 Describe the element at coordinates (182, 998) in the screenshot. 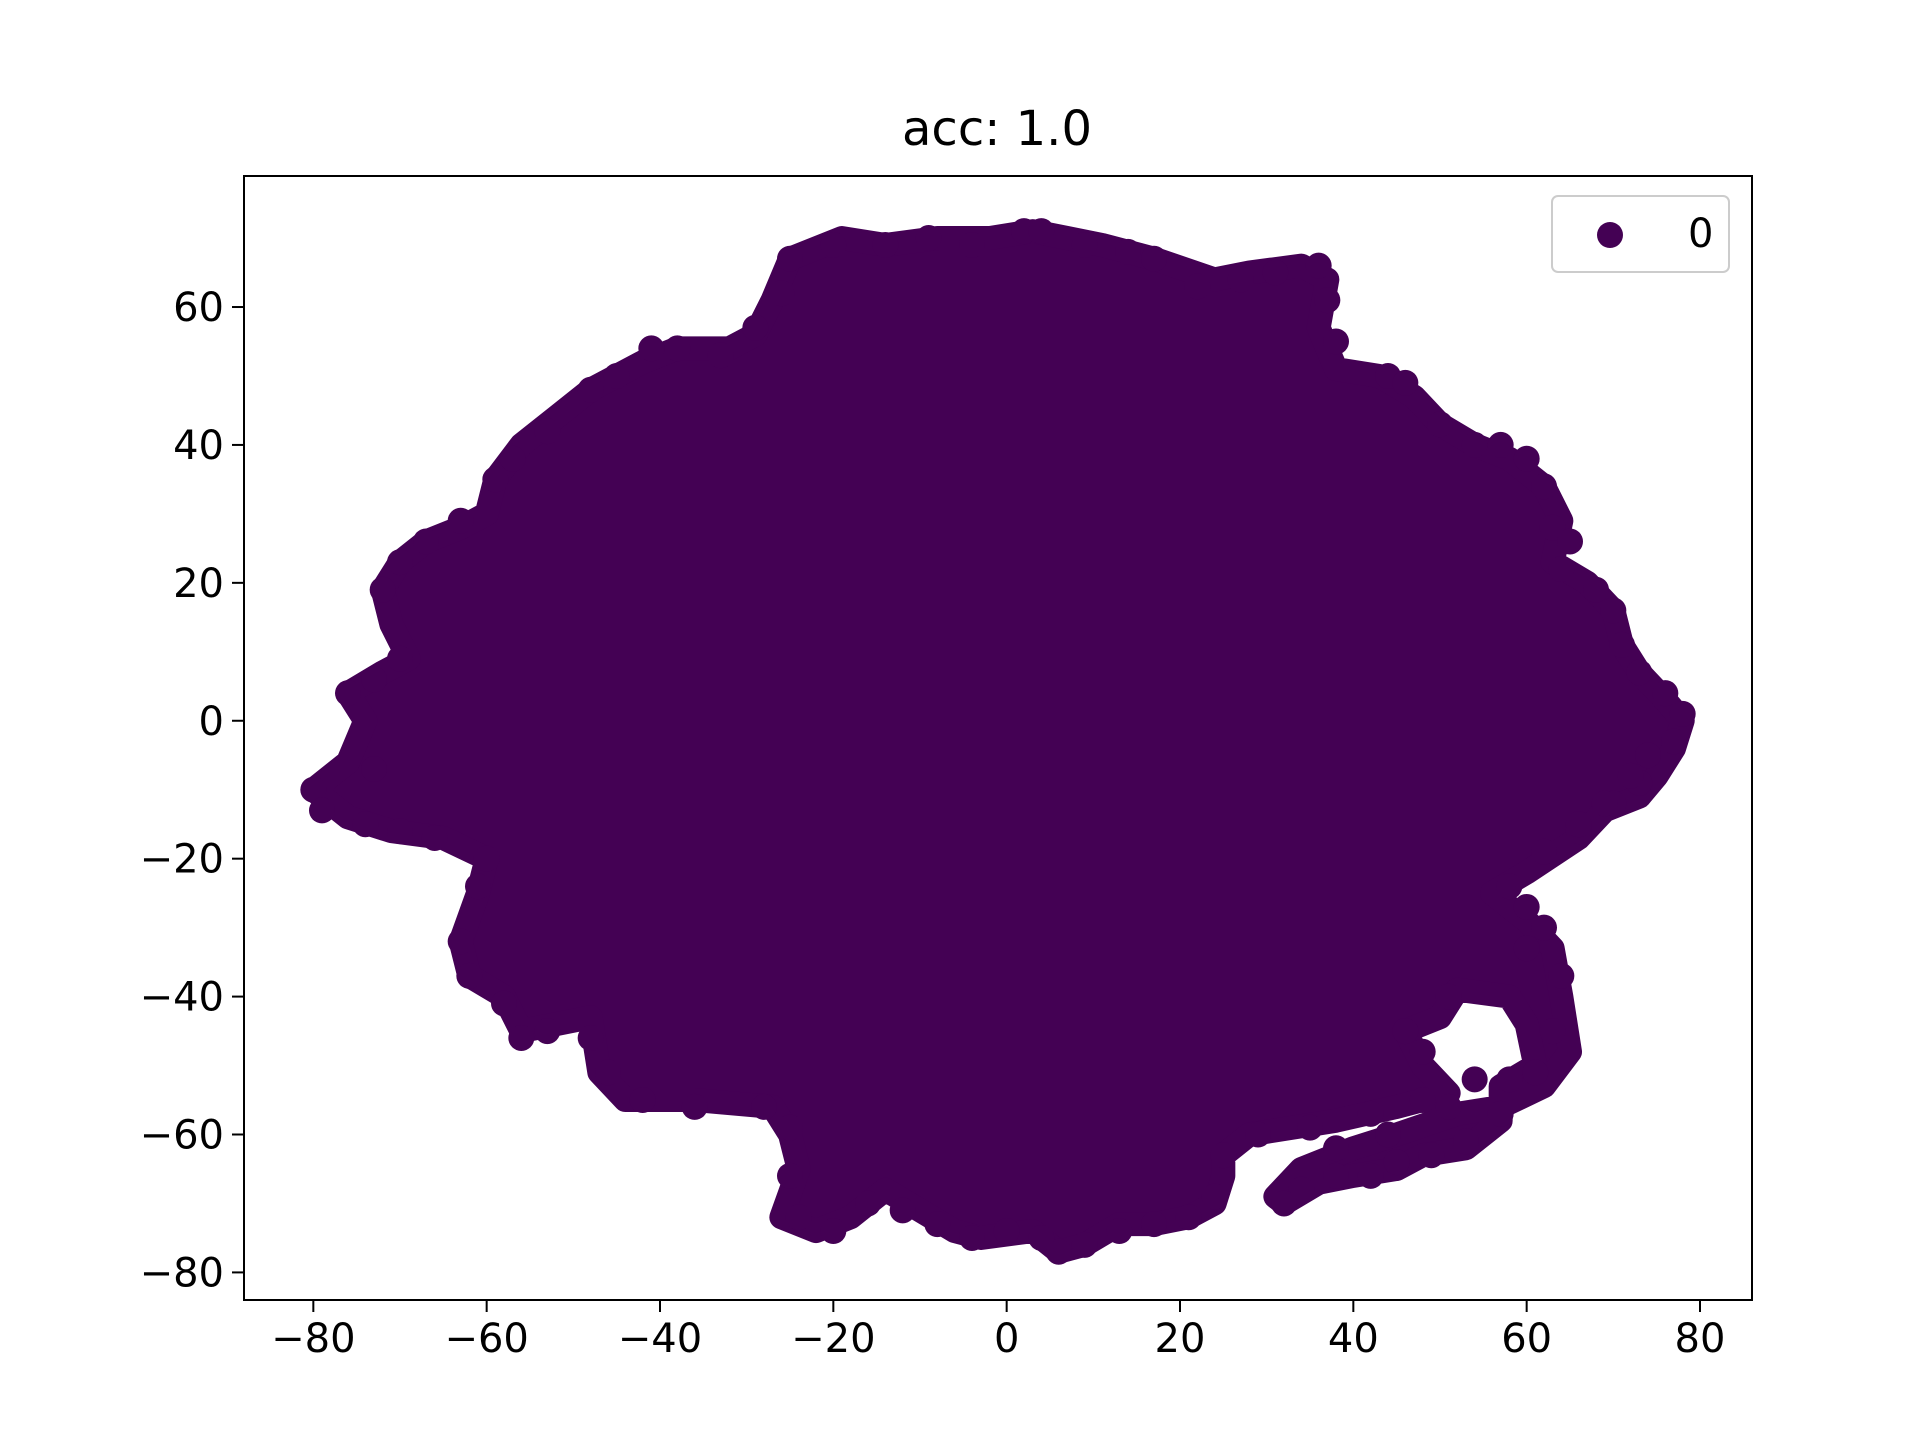

I see `y-tick-label: −40` at that location.